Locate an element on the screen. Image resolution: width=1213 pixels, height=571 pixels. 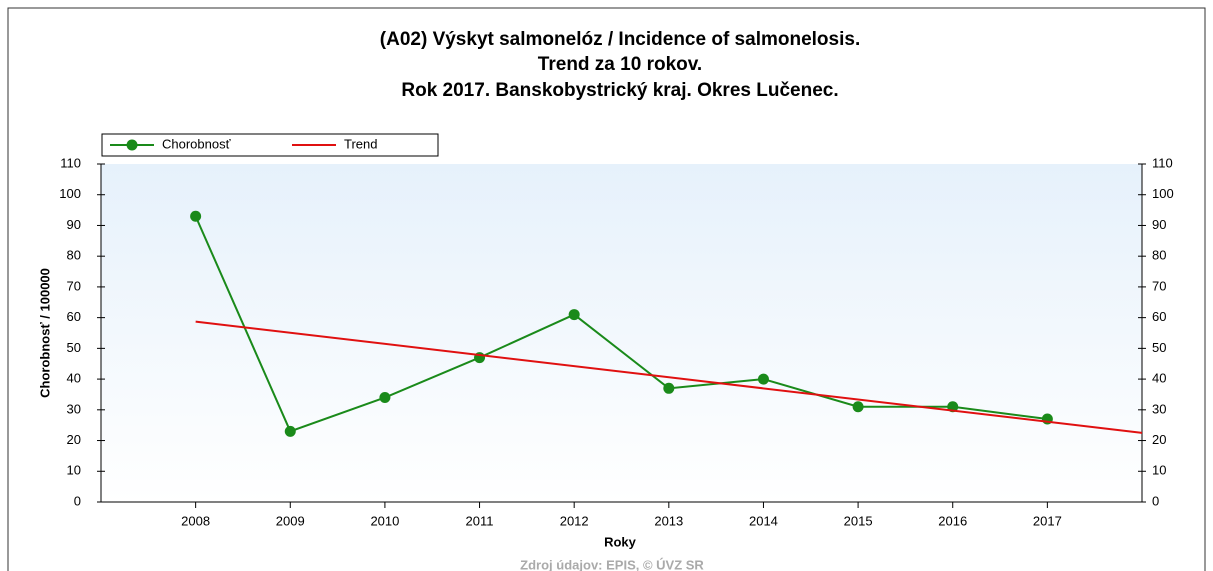
y-tick-label: 80 is located at coordinates (74, 255).